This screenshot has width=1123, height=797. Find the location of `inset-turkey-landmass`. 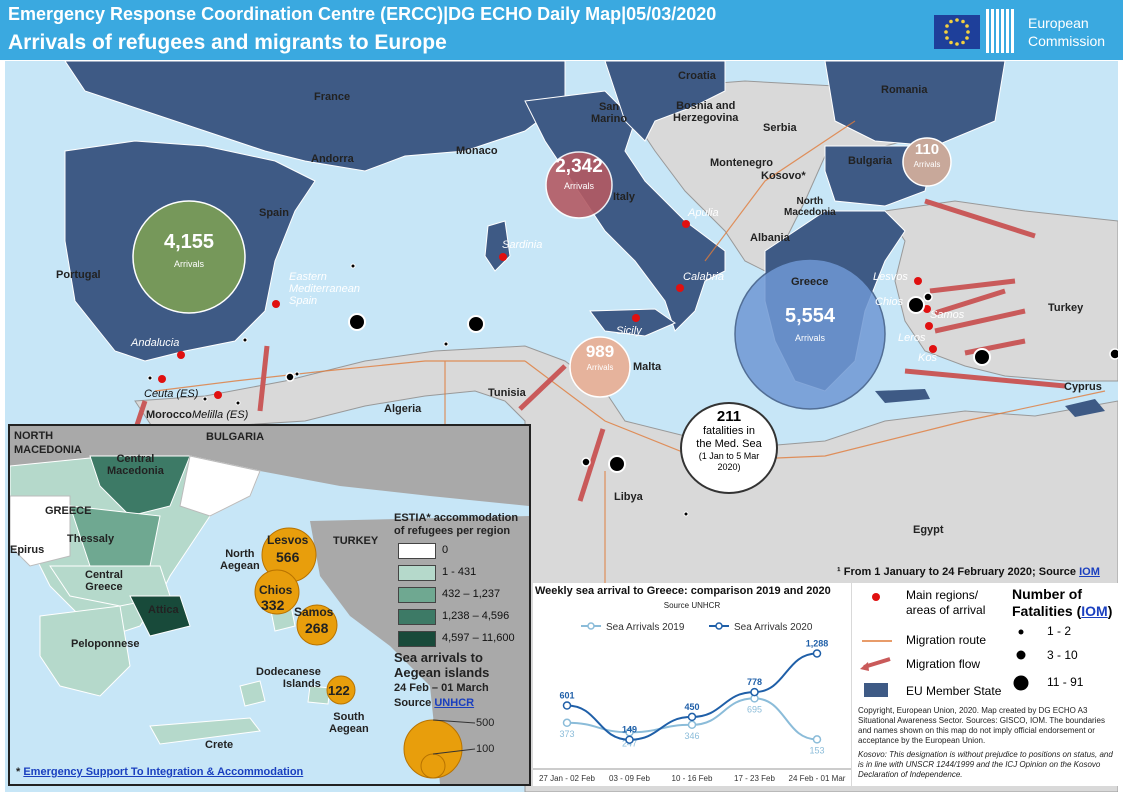

inset-turkey-landmass is located at coordinates (419, 650).